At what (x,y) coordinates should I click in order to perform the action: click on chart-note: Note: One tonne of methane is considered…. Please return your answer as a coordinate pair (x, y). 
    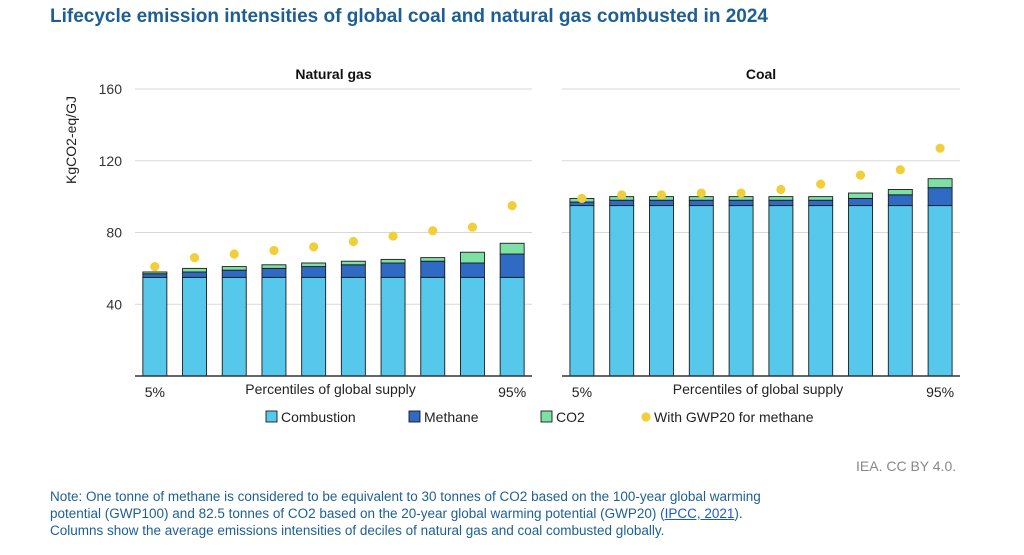
    Looking at the image, I should click on (520, 513).